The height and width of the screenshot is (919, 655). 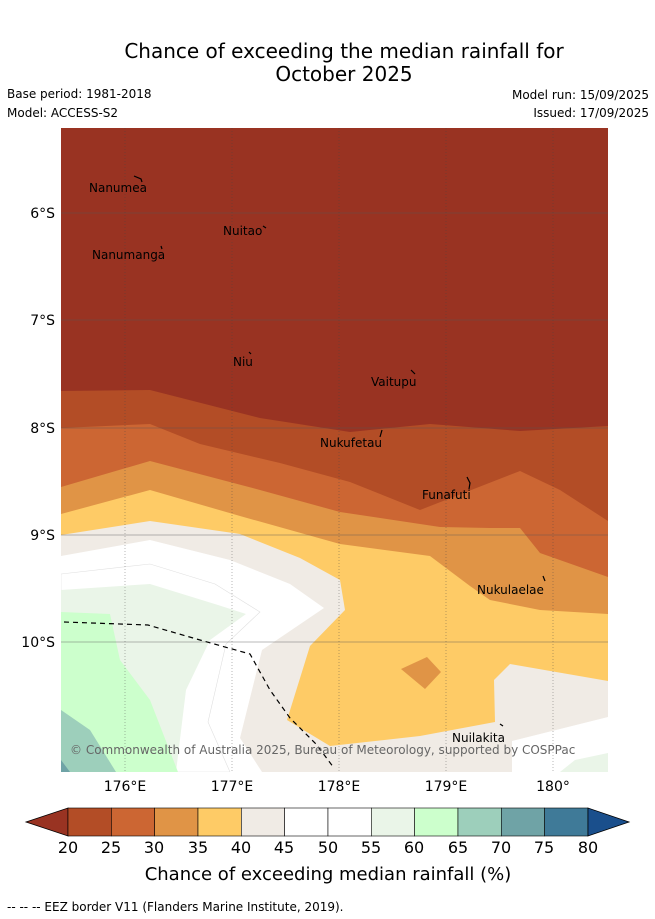 I want to click on colorbar-tick: 75, so click(x=544, y=847).